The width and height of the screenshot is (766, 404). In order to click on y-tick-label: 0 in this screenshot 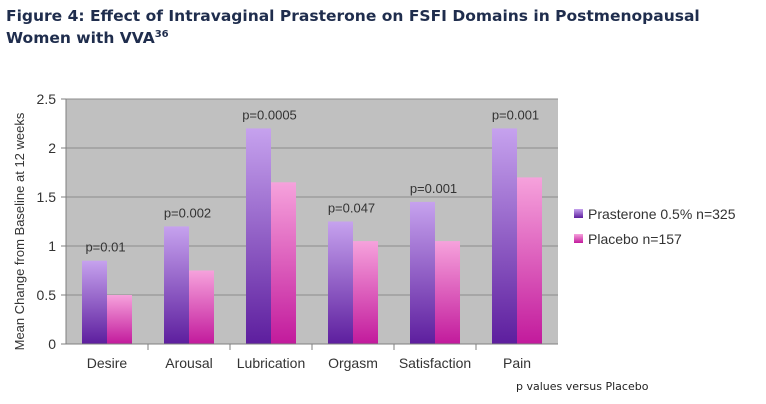, I will do `click(52, 344)`.